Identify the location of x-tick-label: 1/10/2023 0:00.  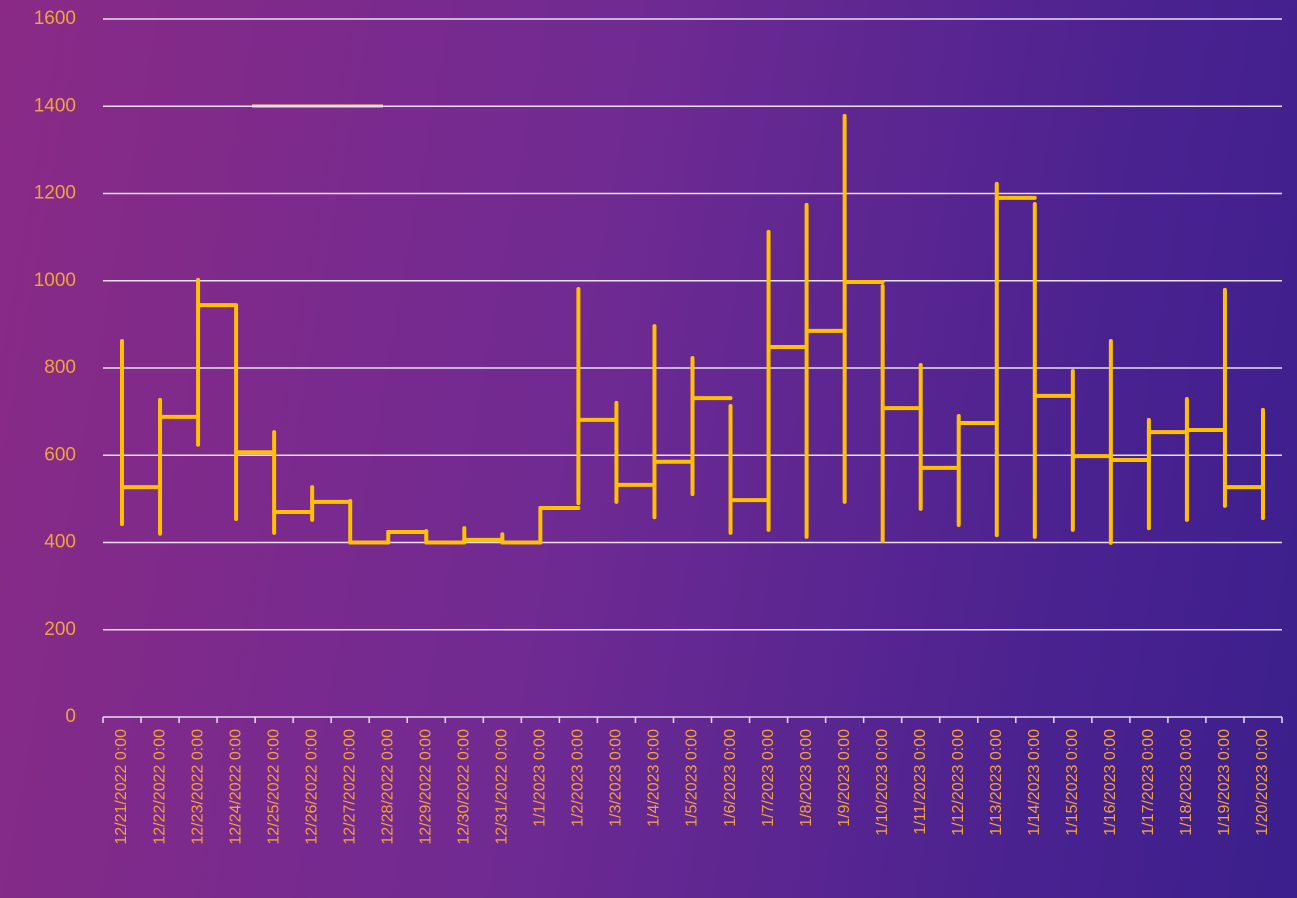
(882, 782).